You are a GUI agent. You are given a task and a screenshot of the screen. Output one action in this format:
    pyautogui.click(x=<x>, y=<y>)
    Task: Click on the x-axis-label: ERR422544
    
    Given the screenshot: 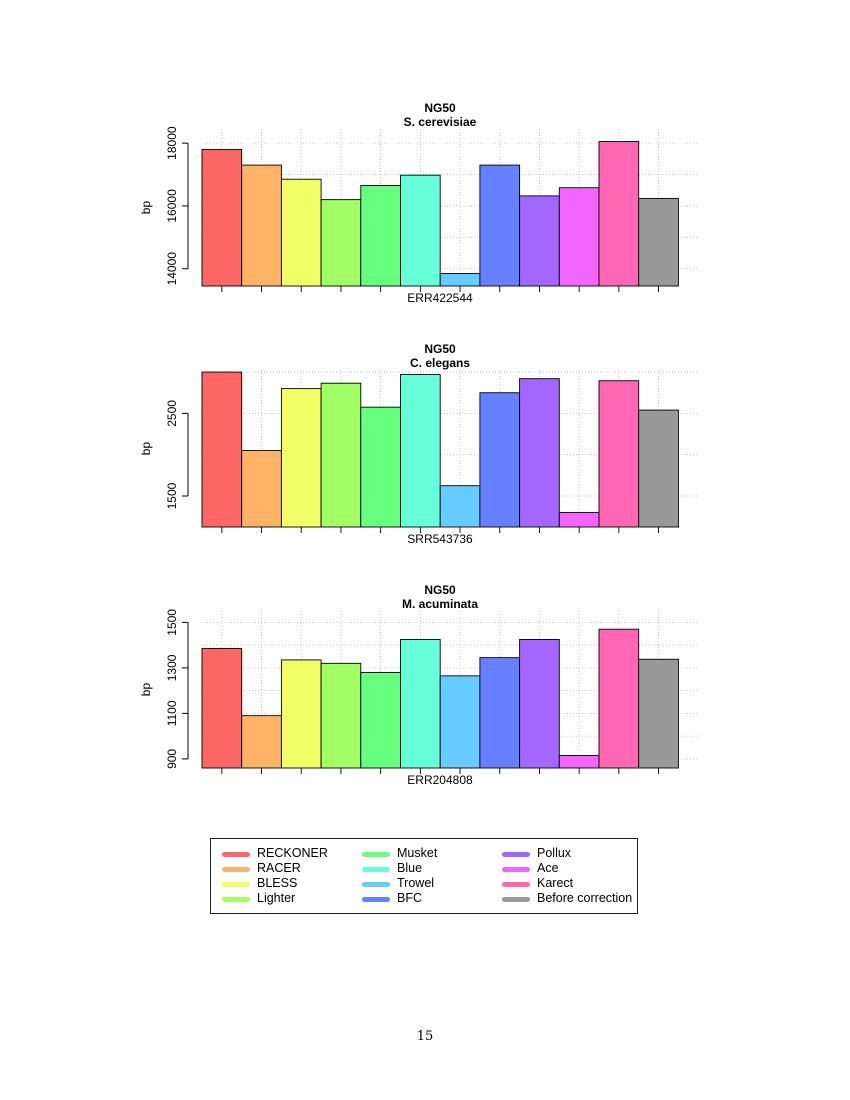 What is the action you would take?
    pyautogui.click(x=440, y=298)
    